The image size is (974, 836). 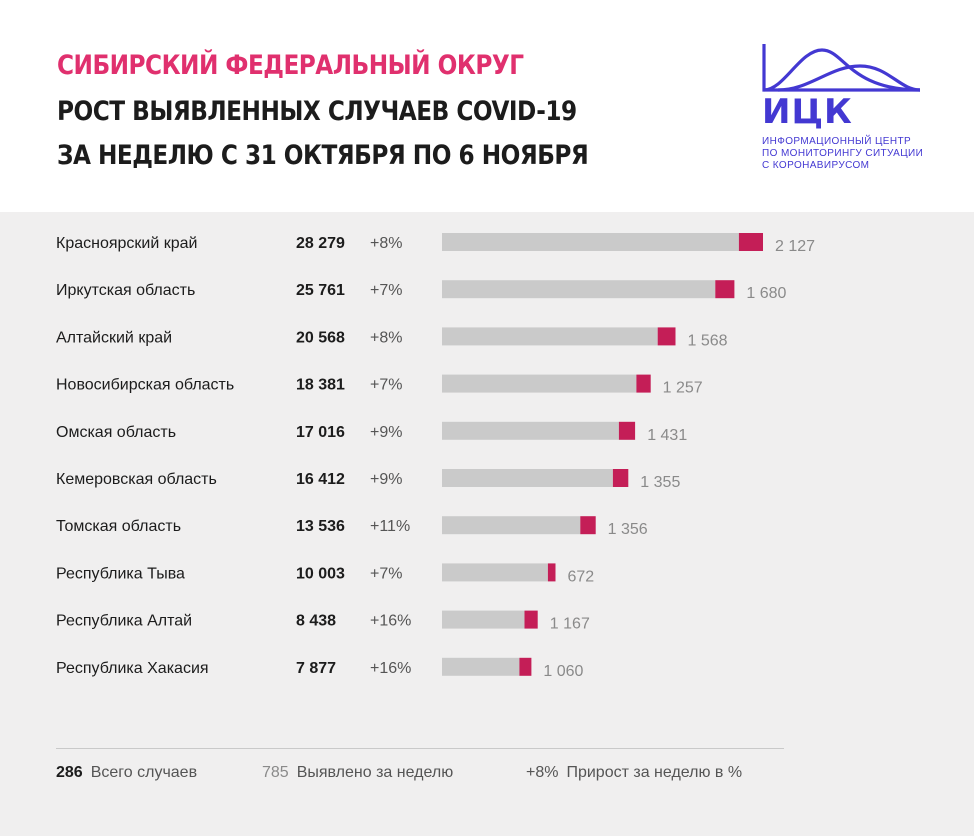 I want to click on total-value-label: 16 412, so click(x=320, y=479).